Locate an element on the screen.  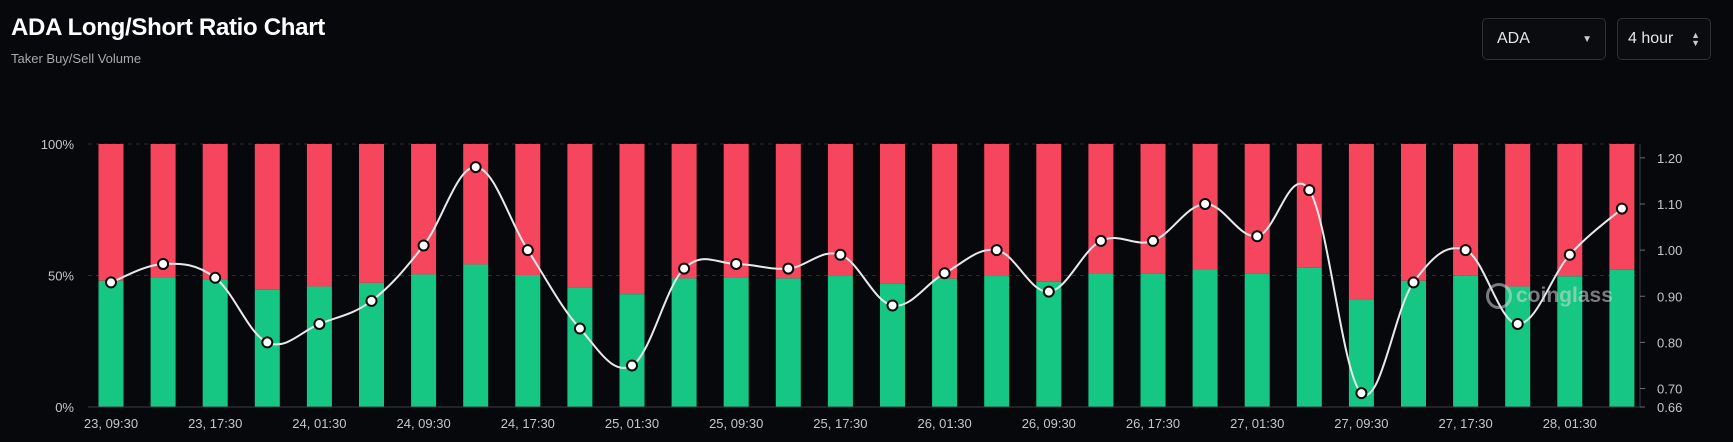
up-down-arrows-icon: ▲ ▼ is located at coordinates (1695, 39).